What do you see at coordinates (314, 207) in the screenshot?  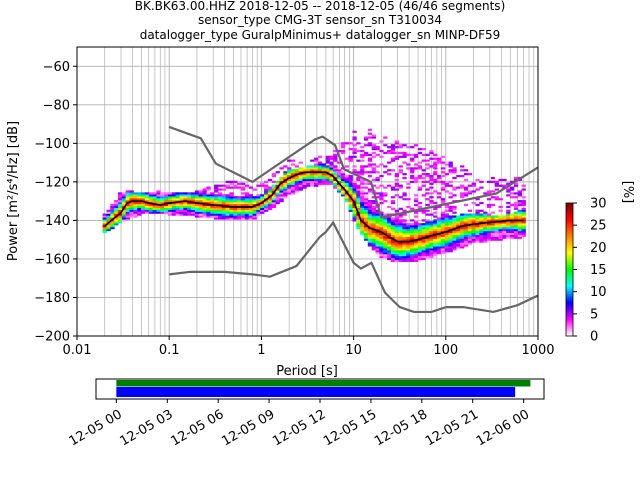 I see `median-curve` at bounding box center [314, 207].